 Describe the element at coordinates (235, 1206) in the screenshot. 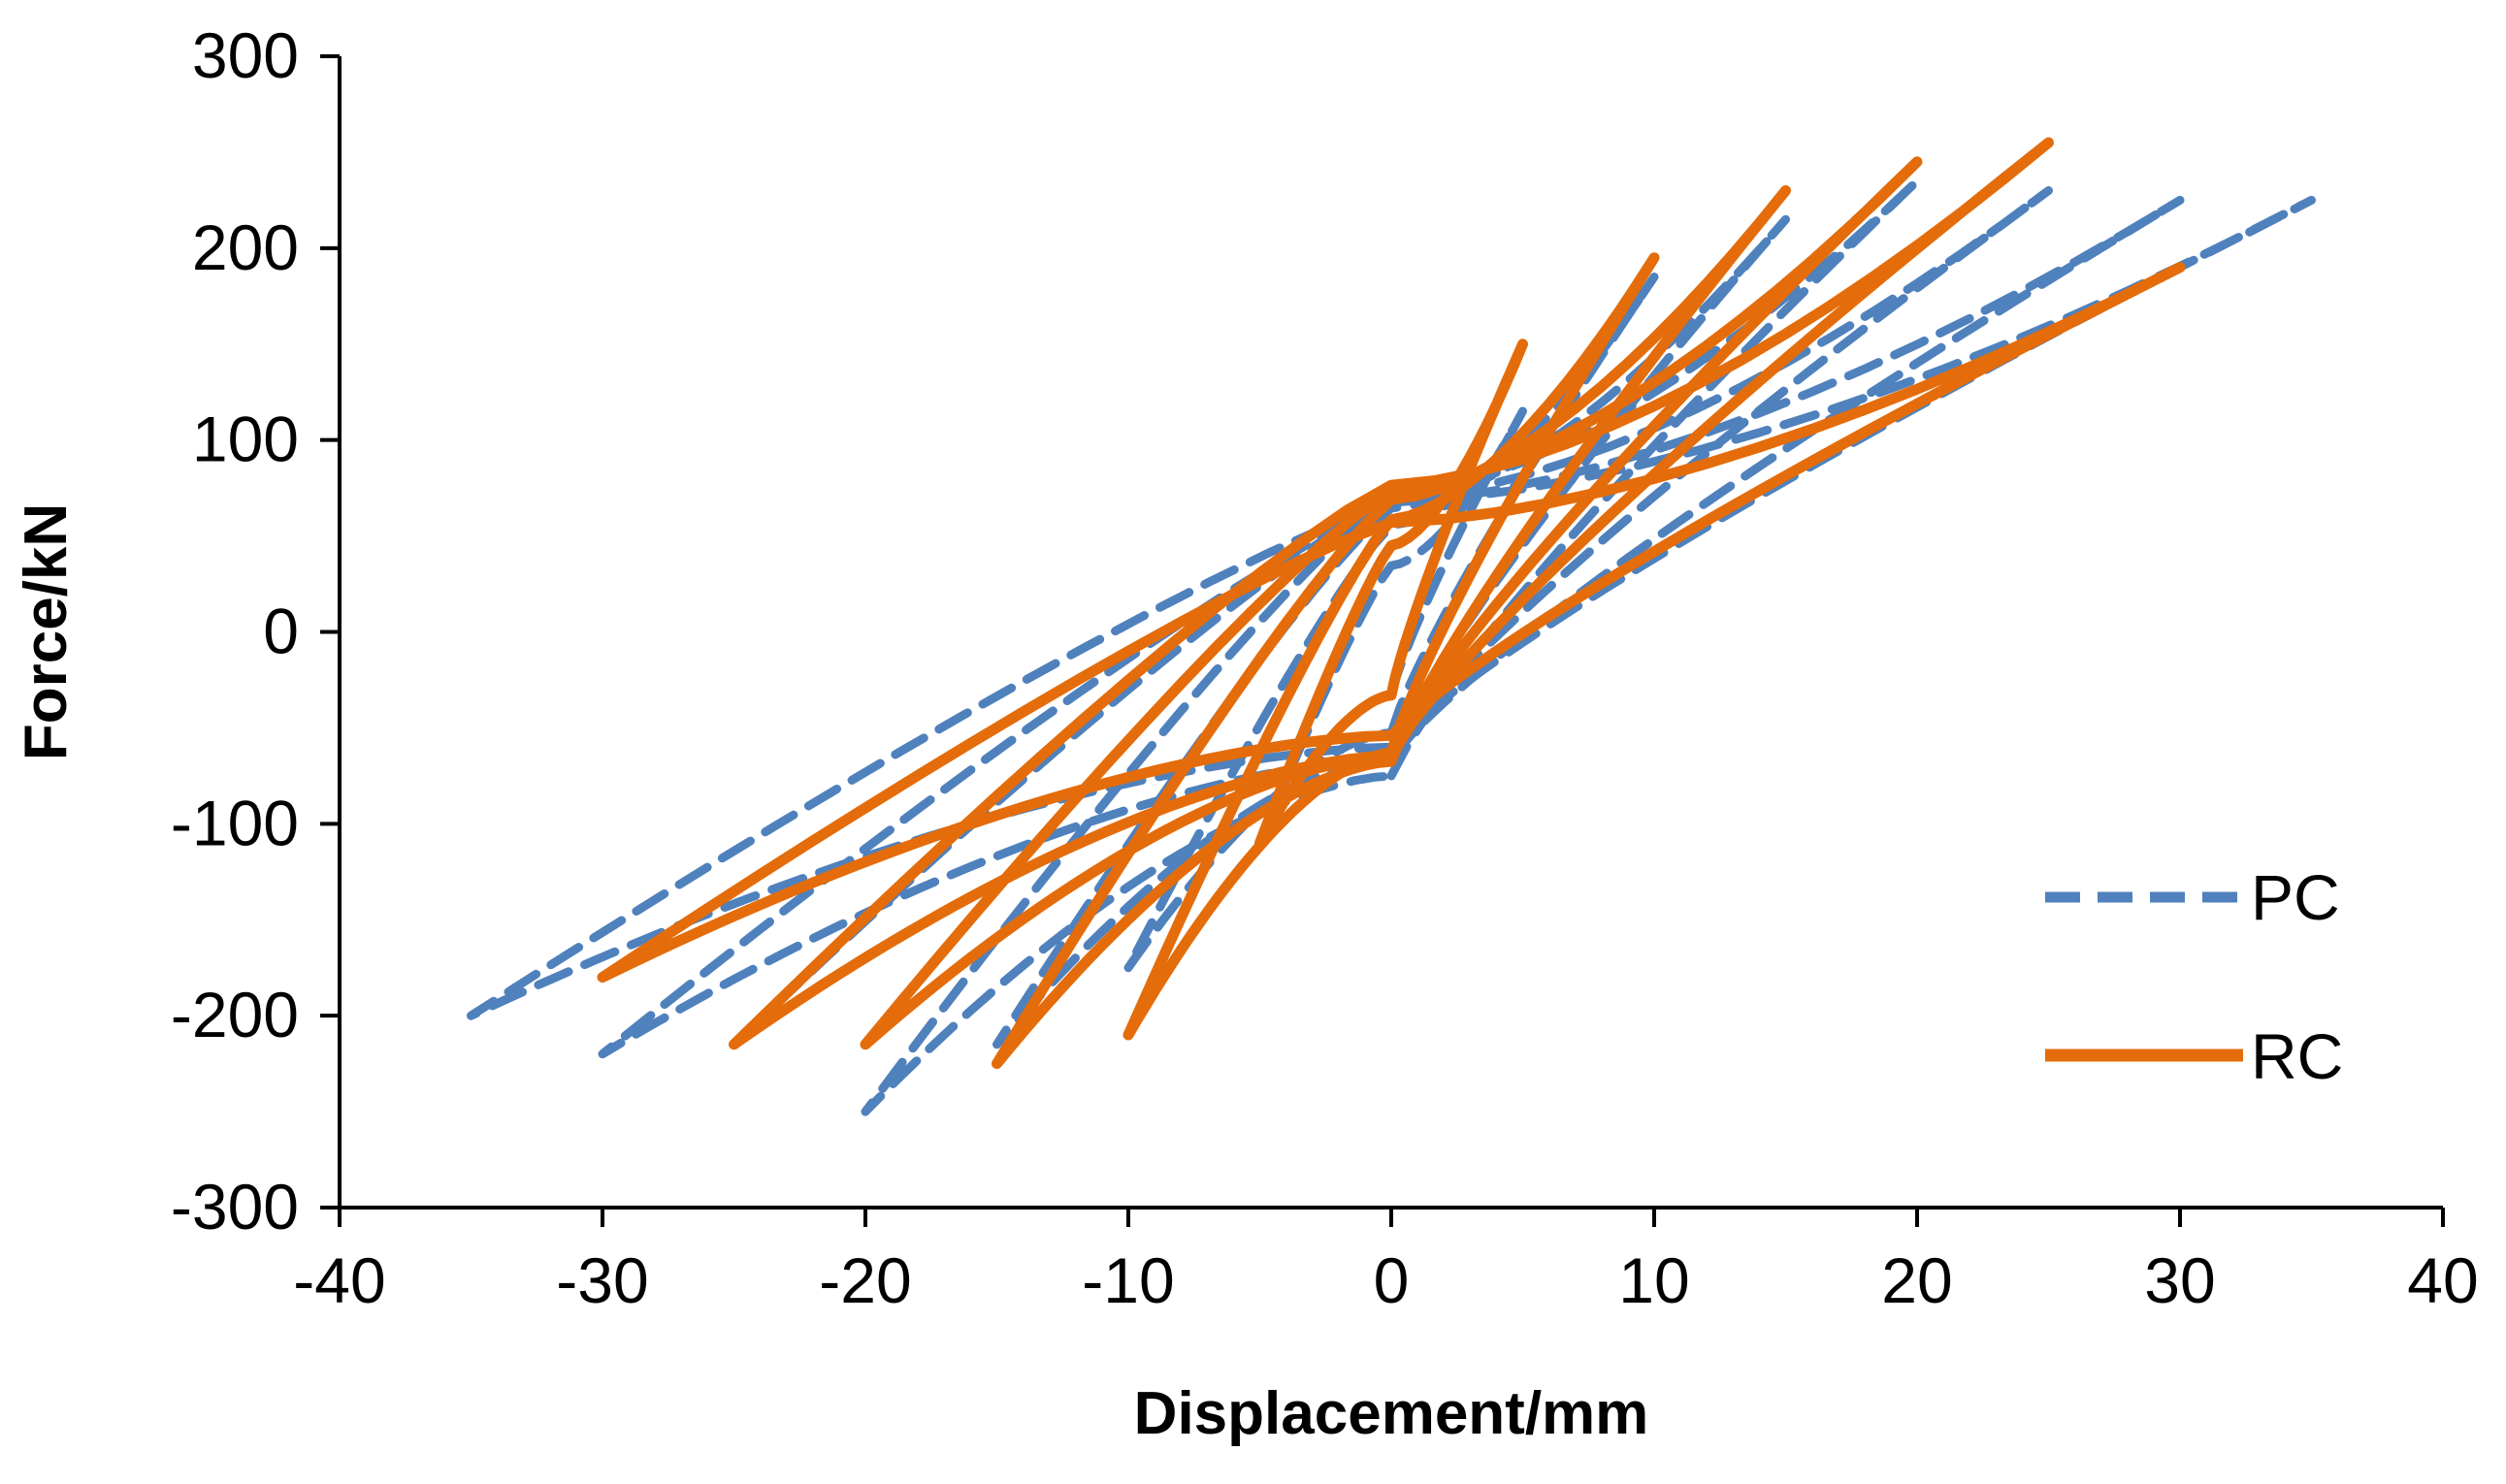

I see `y-tick-label: -300` at that location.